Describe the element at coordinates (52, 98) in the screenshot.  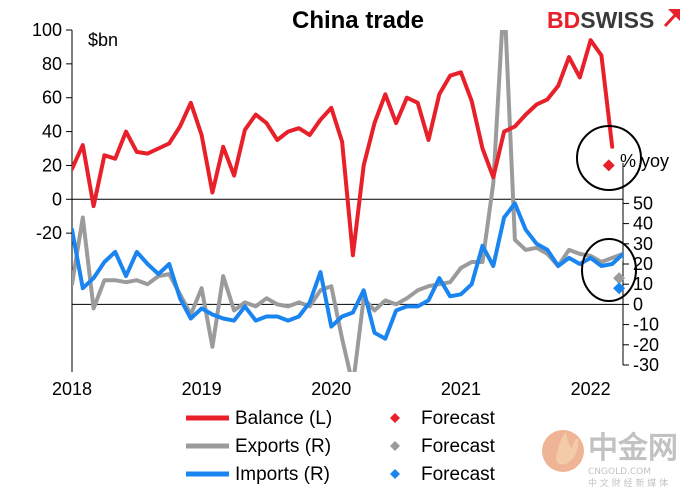
I see `left-axis-tick-label: 60` at that location.